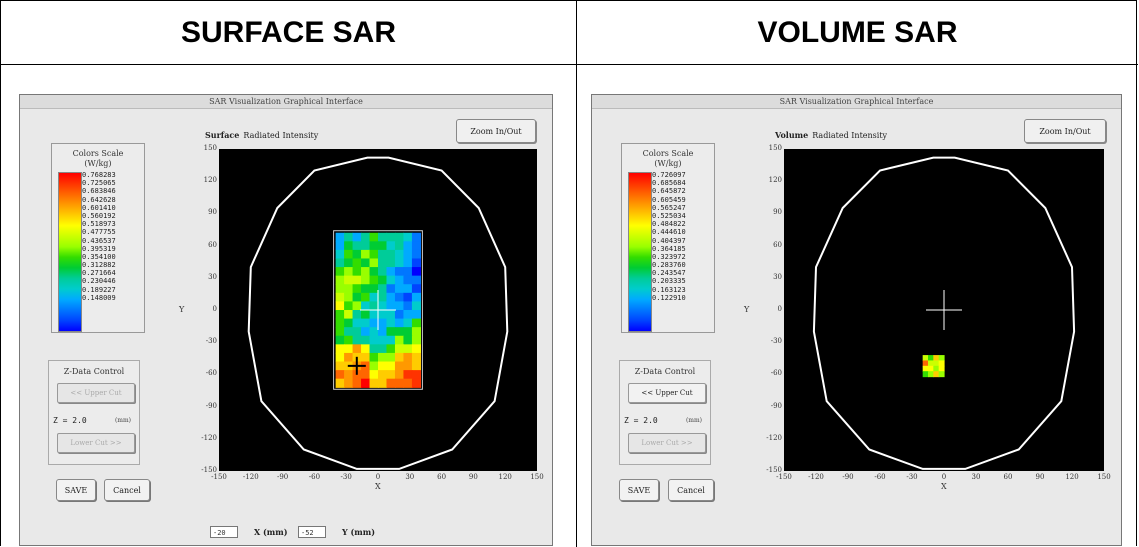  What do you see at coordinates (99, 289) in the screenshot?
I see `color-scale-value: 0.189227` at bounding box center [99, 289].